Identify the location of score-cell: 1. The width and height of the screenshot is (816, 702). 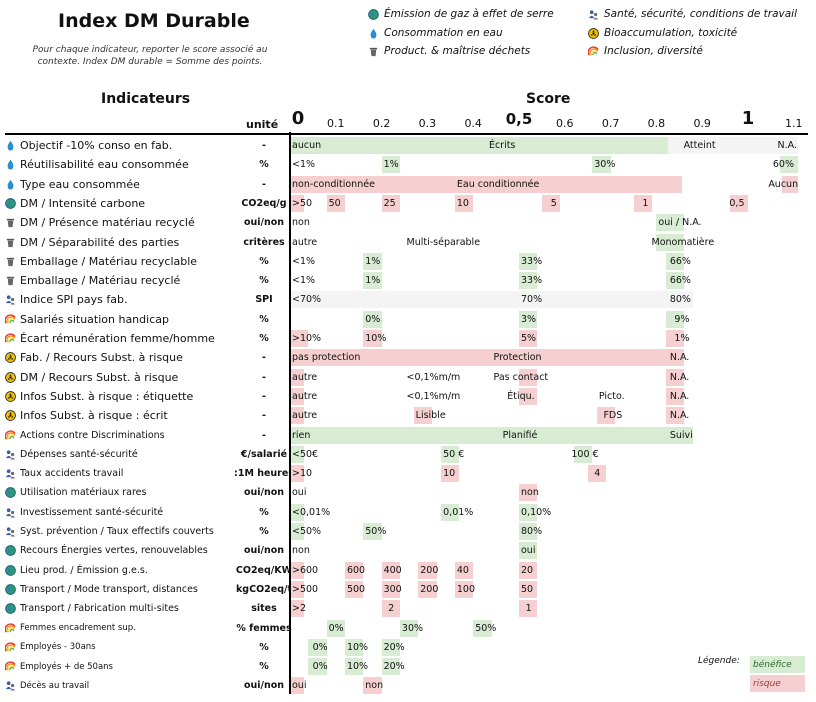
(645, 203).